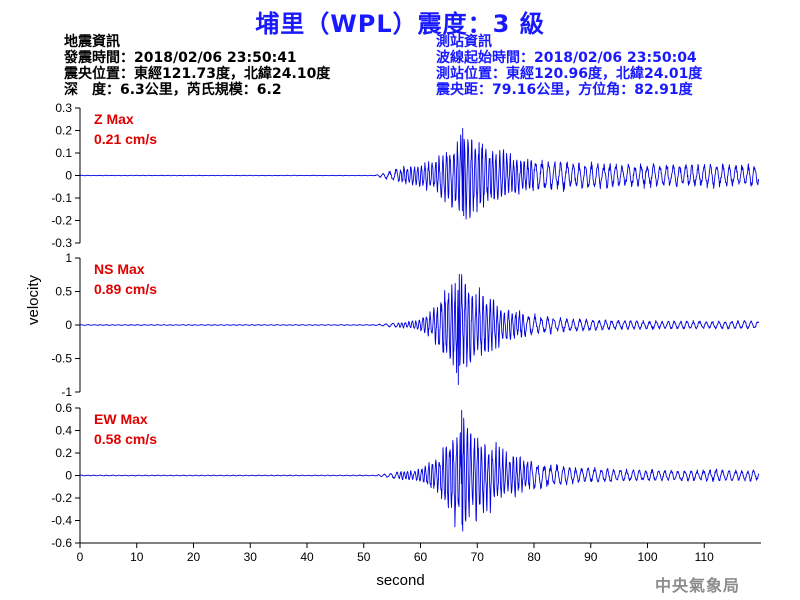 This screenshot has width=800, height=600. What do you see at coordinates (564, 90) in the screenshot?
I see `epicentral-distance-azimuth: 震央距：79.16公里，方位角：82.91度` at bounding box center [564, 90].